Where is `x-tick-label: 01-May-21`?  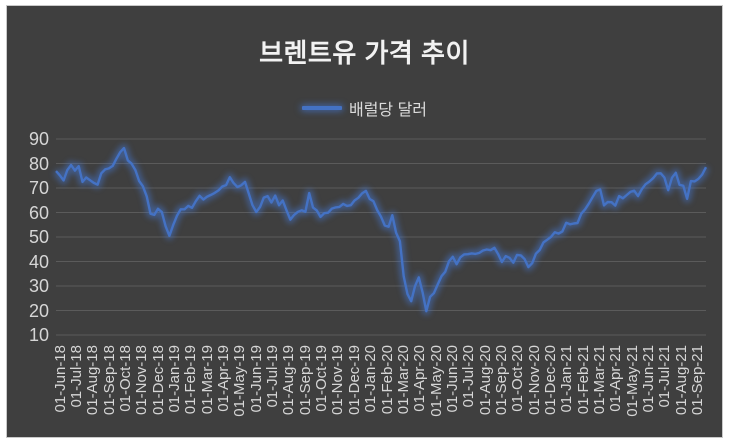 x-tick-label: 01-May-21 is located at coordinates (632, 381).